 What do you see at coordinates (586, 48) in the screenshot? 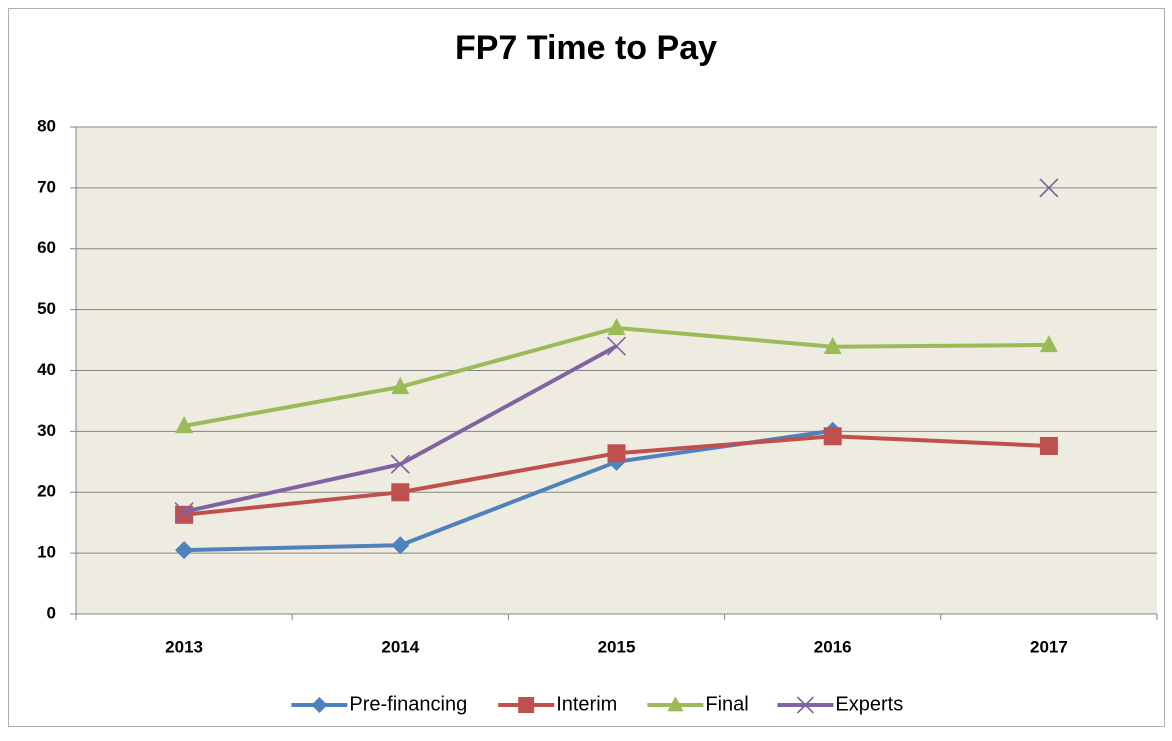
I see `chart-title: FP7 Time to Pay` at bounding box center [586, 48].